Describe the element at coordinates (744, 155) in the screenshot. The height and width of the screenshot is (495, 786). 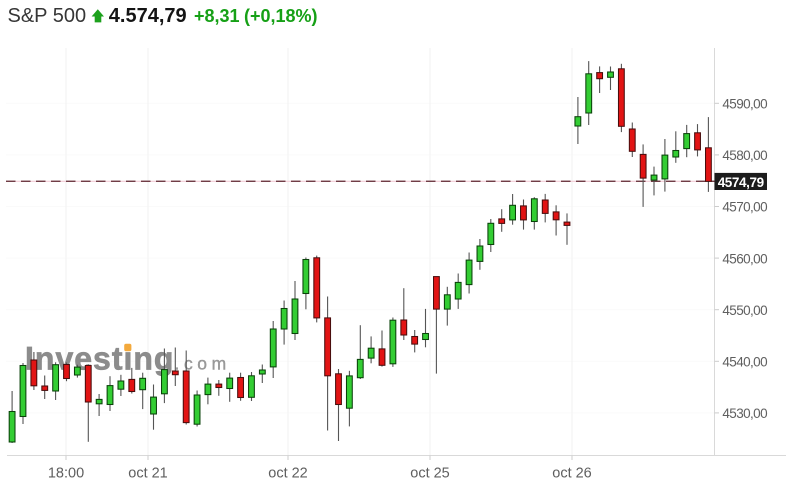
I see `svg-text: 4580,00` at that location.